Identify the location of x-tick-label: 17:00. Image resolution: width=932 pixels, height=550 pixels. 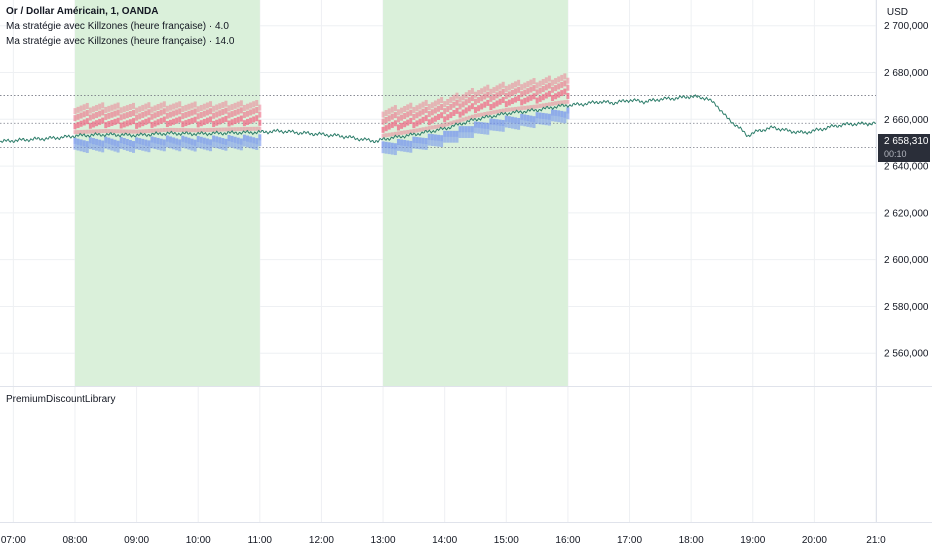
(629, 540).